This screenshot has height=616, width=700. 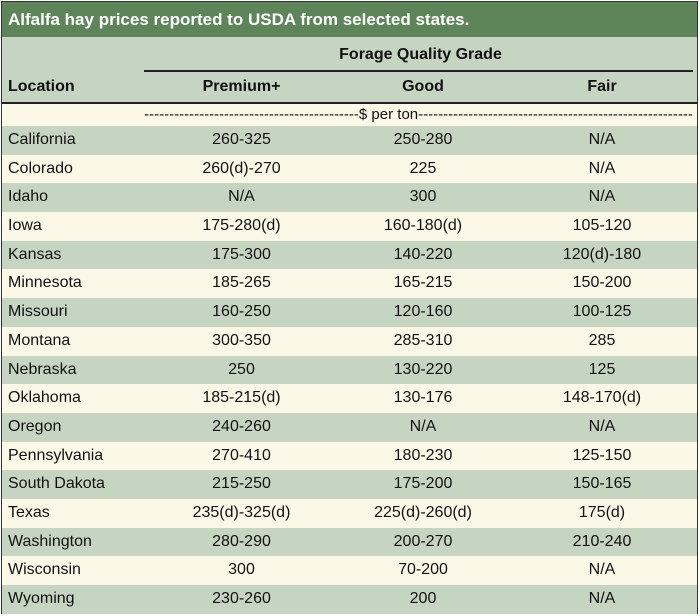 What do you see at coordinates (241, 484) in the screenshot?
I see `premium-cell: 215-250` at bounding box center [241, 484].